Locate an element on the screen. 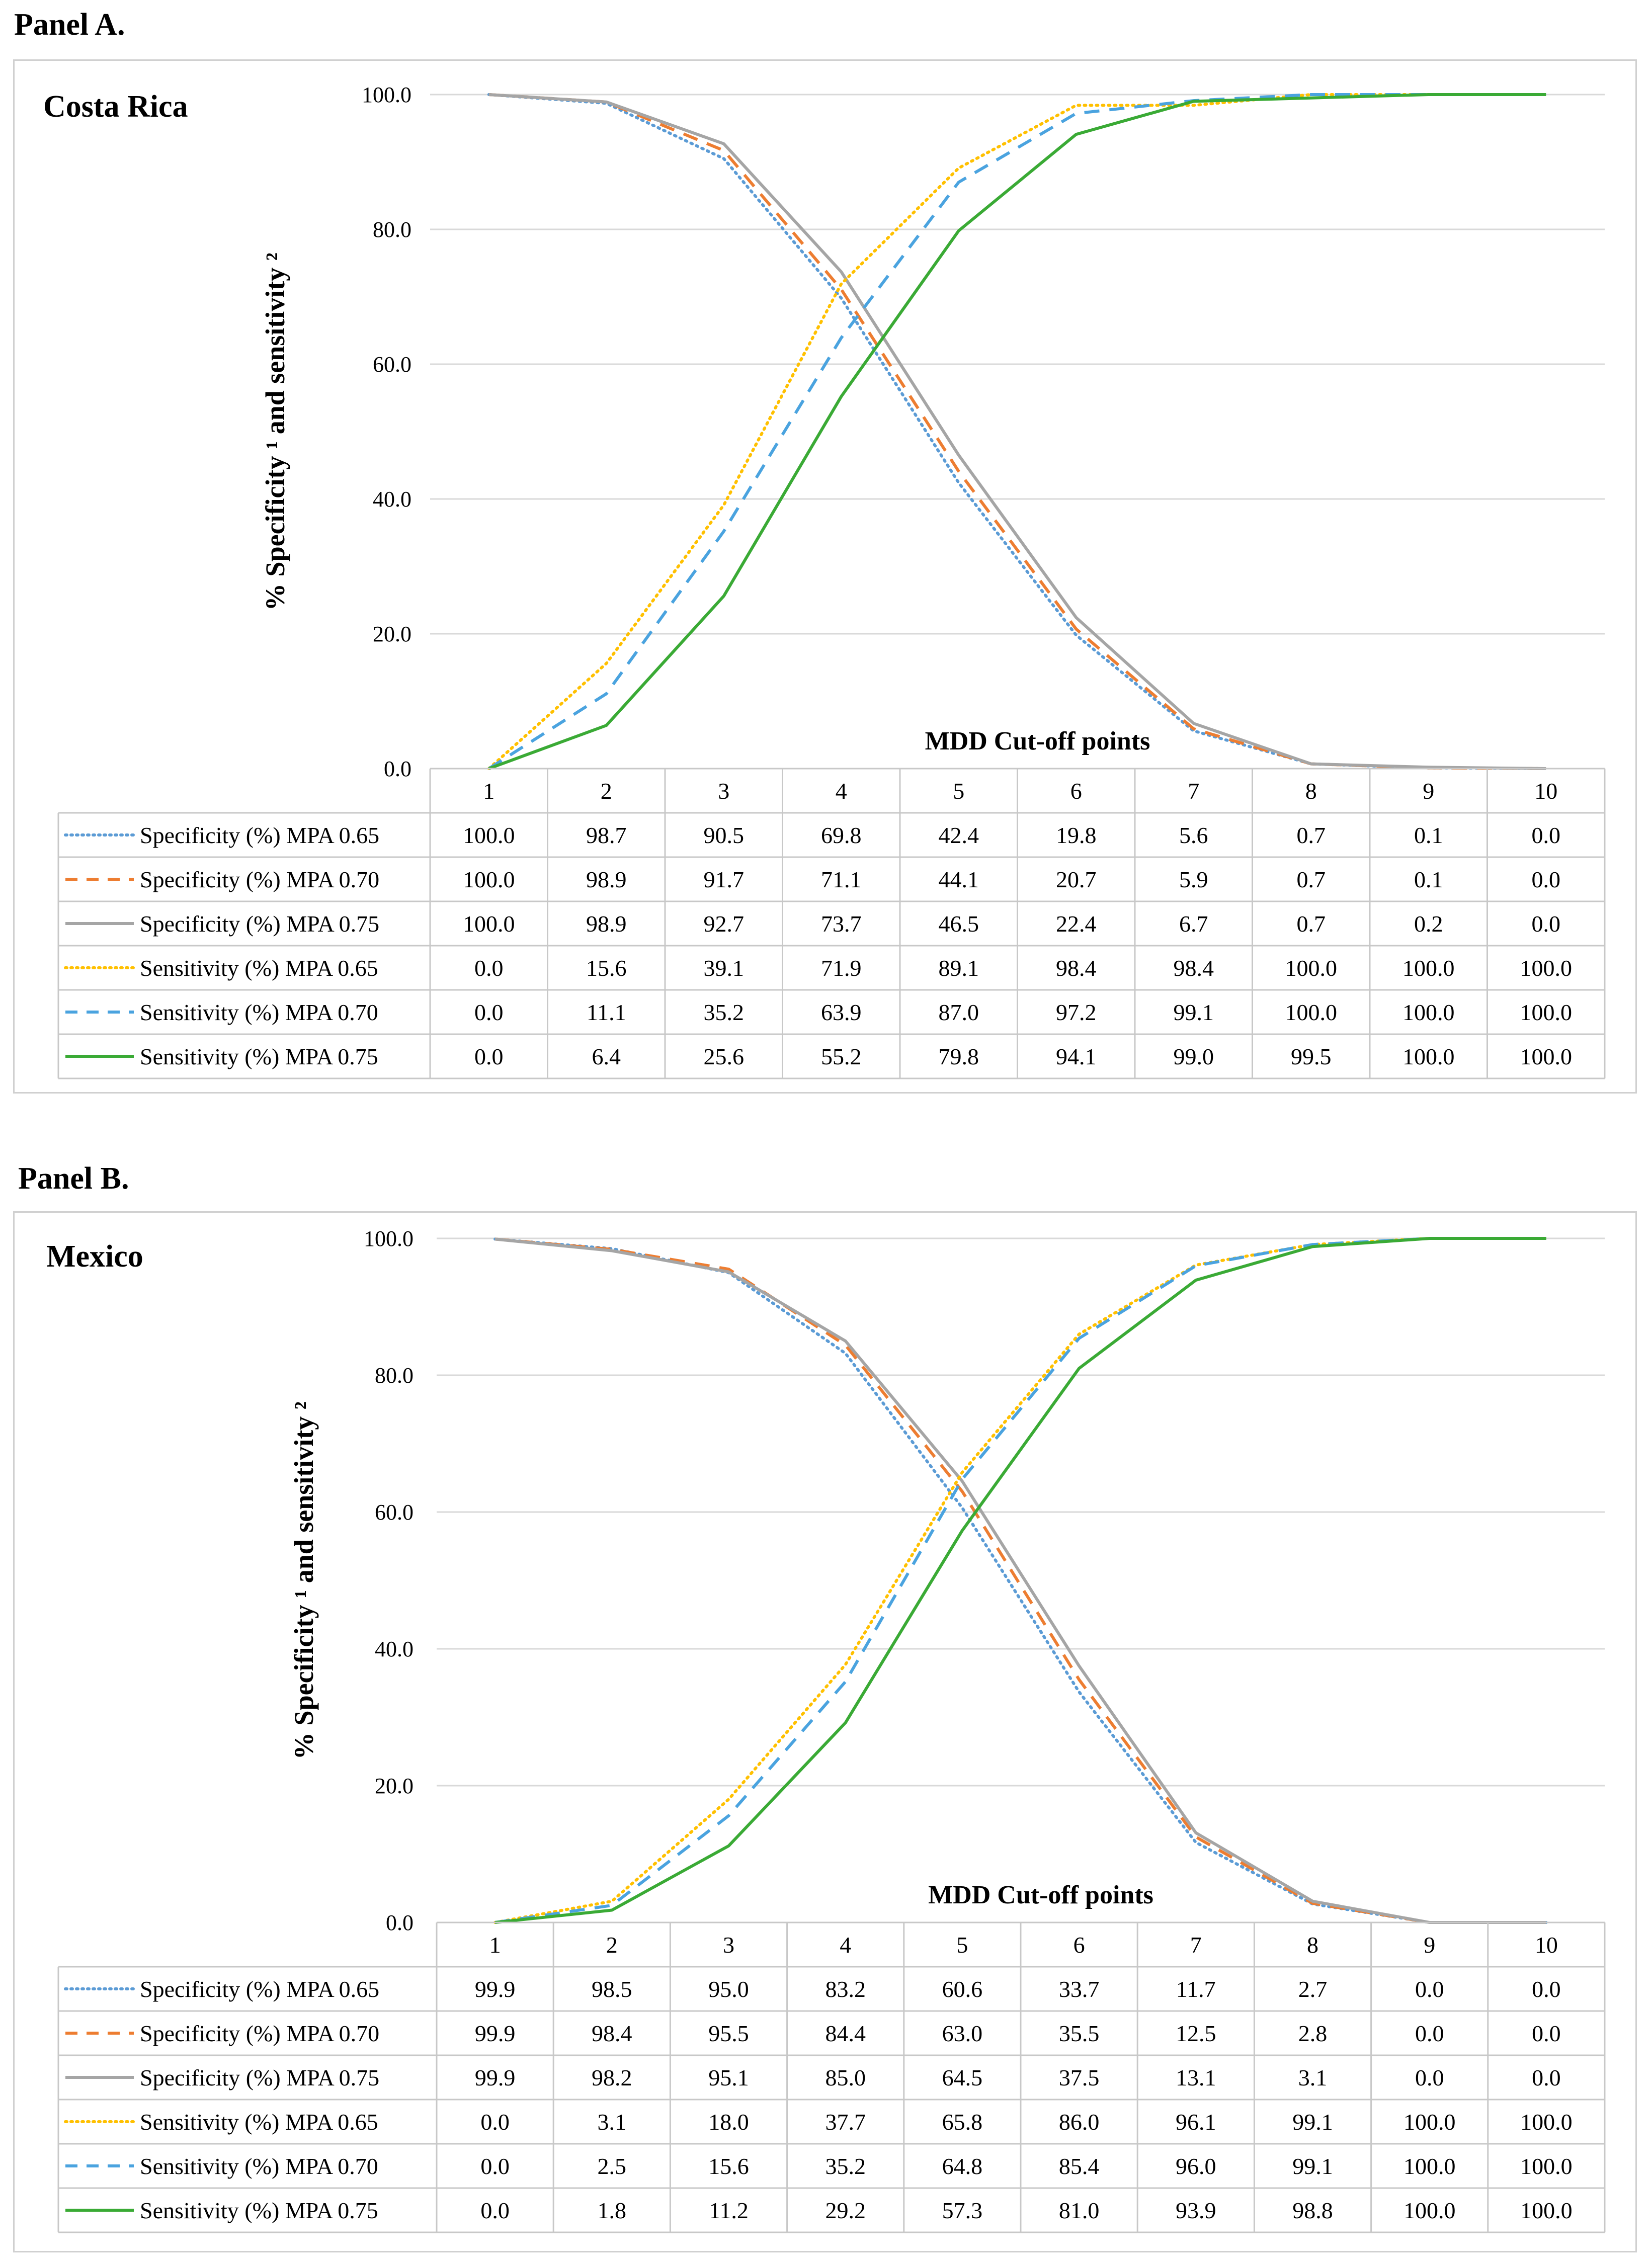 The image size is (1652, 2261). data-label: 20.7 is located at coordinates (1076, 879).